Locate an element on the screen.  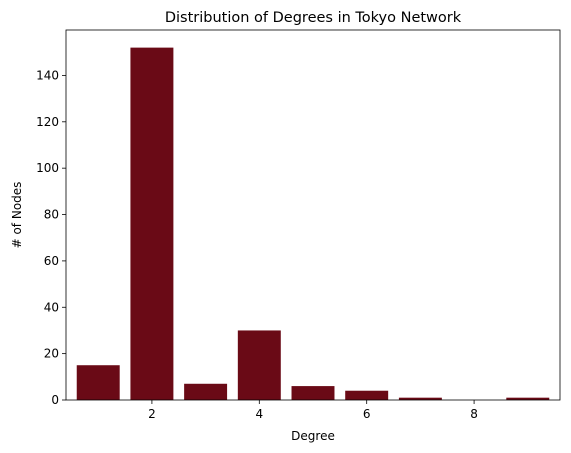
chart-title: Distribution of Degrees in Tokyo Network is located at coordinates (313, 18).